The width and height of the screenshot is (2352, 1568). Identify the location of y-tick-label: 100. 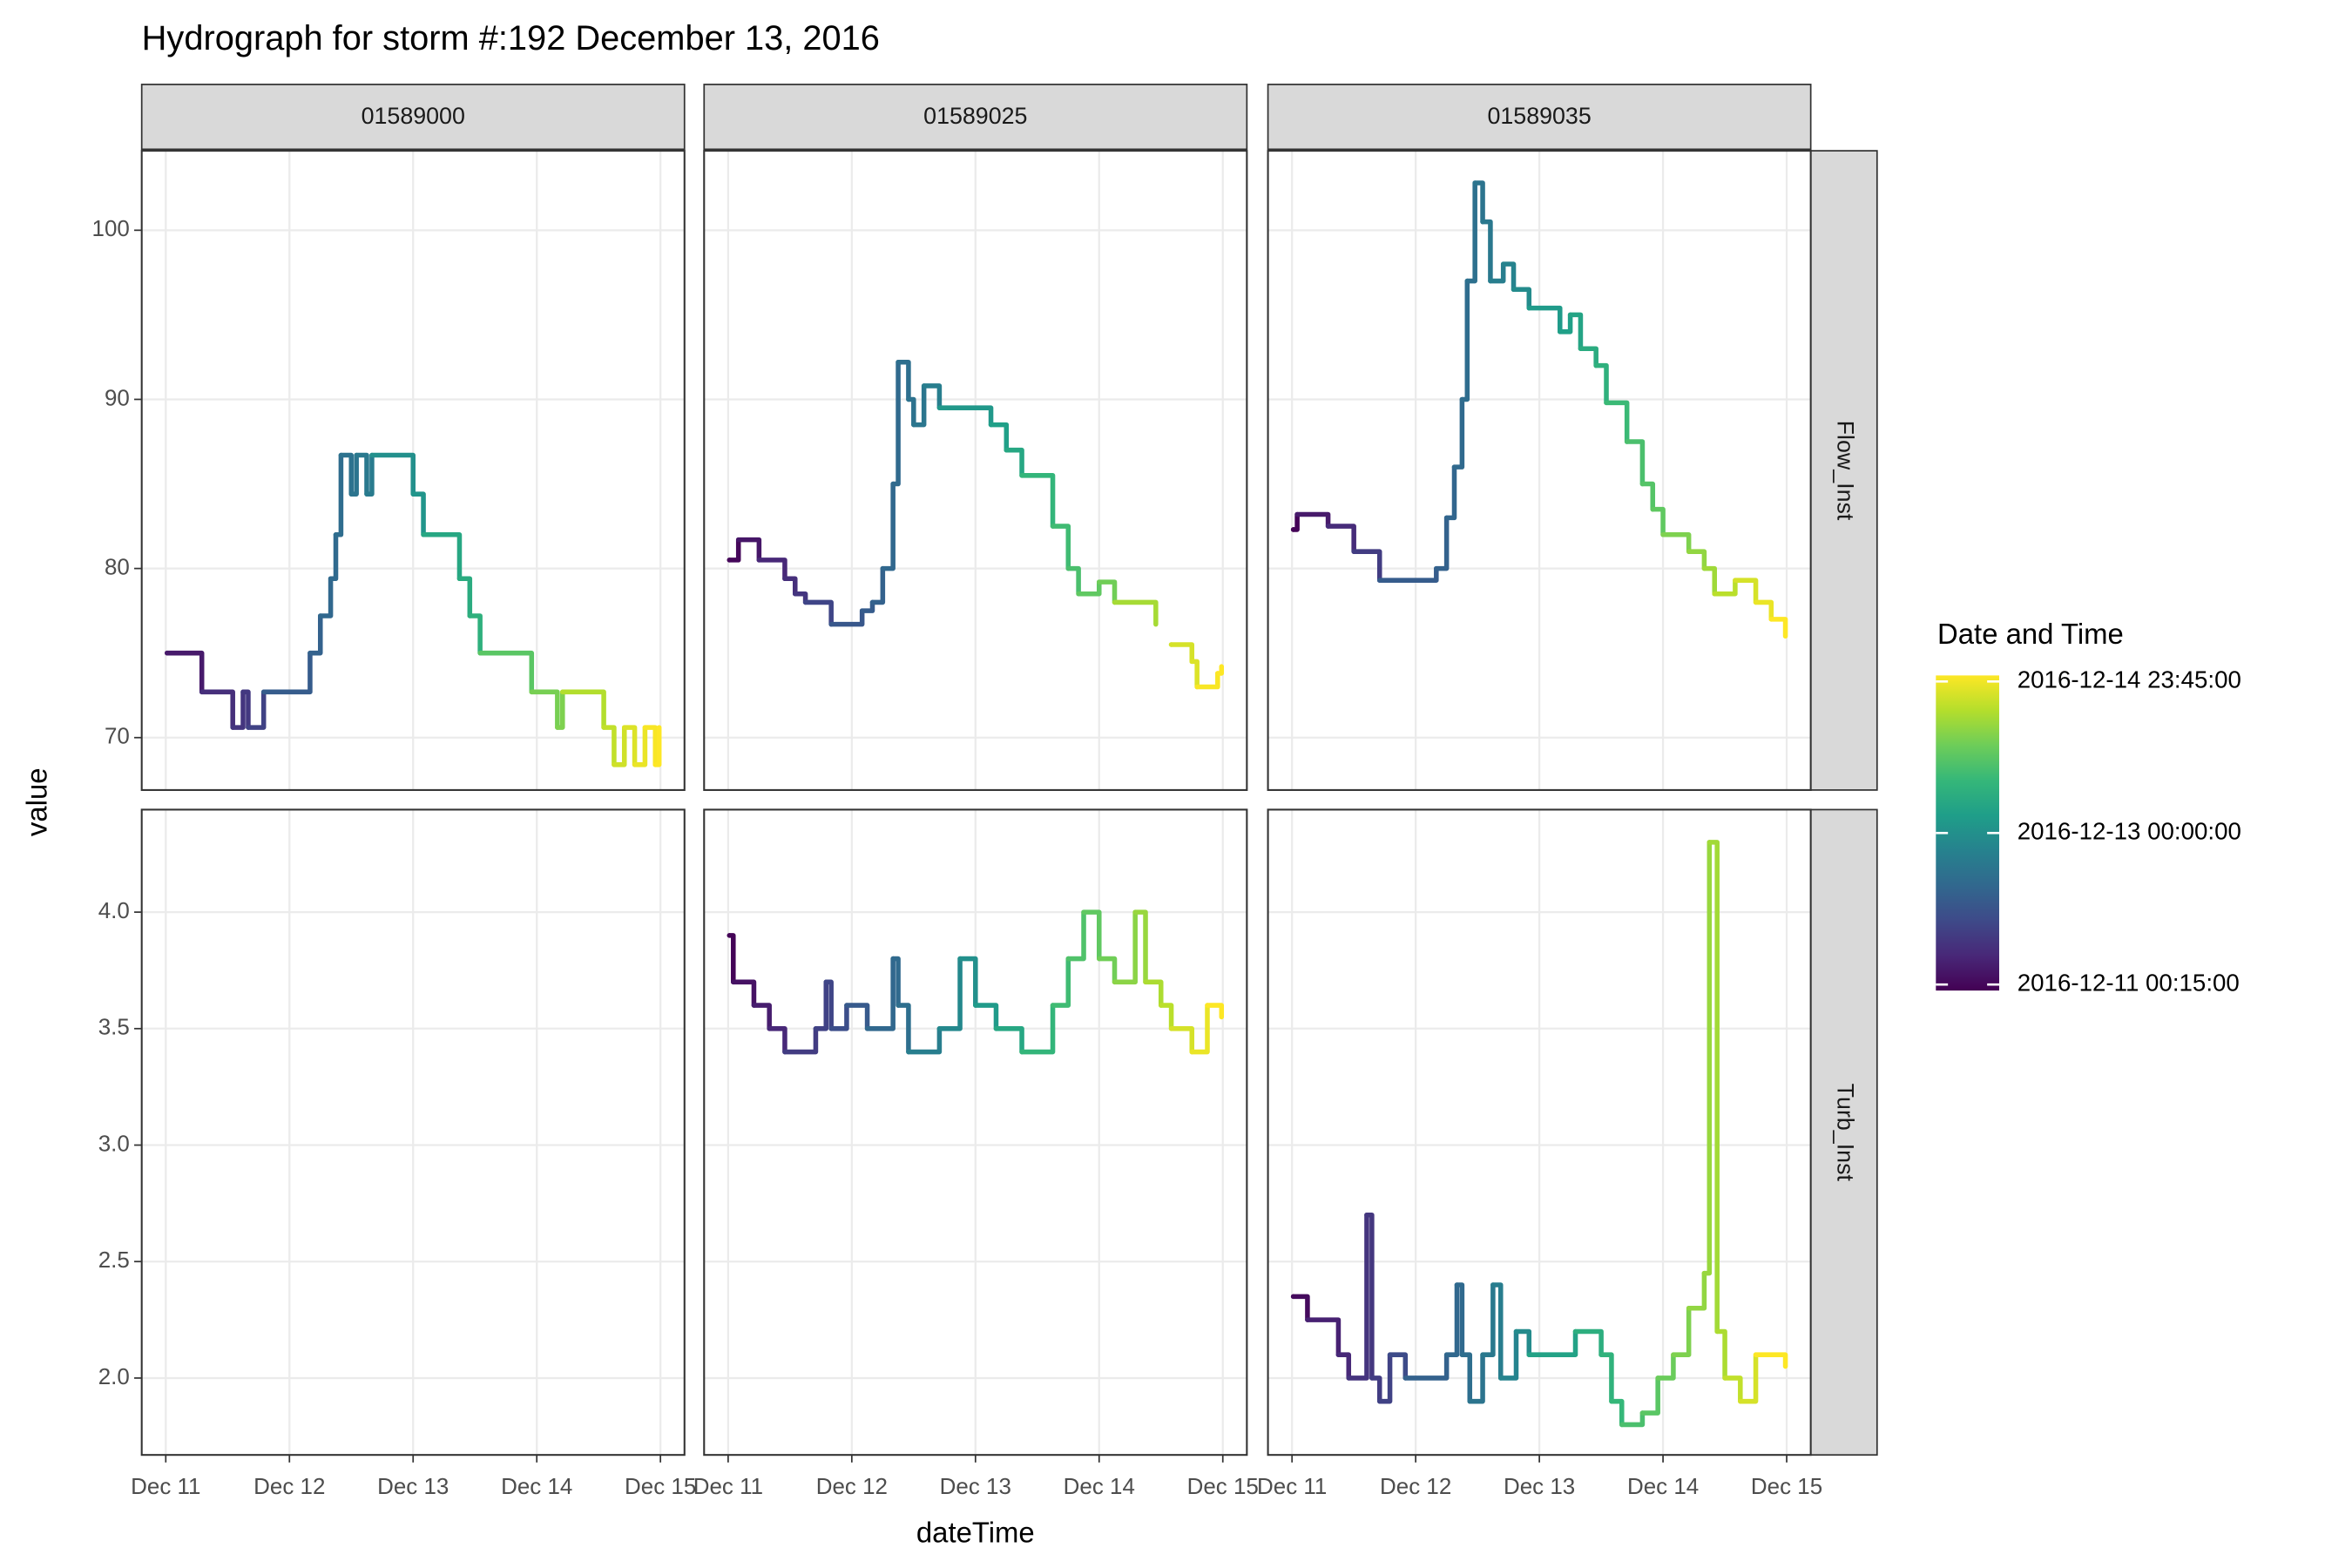
(111, 228).